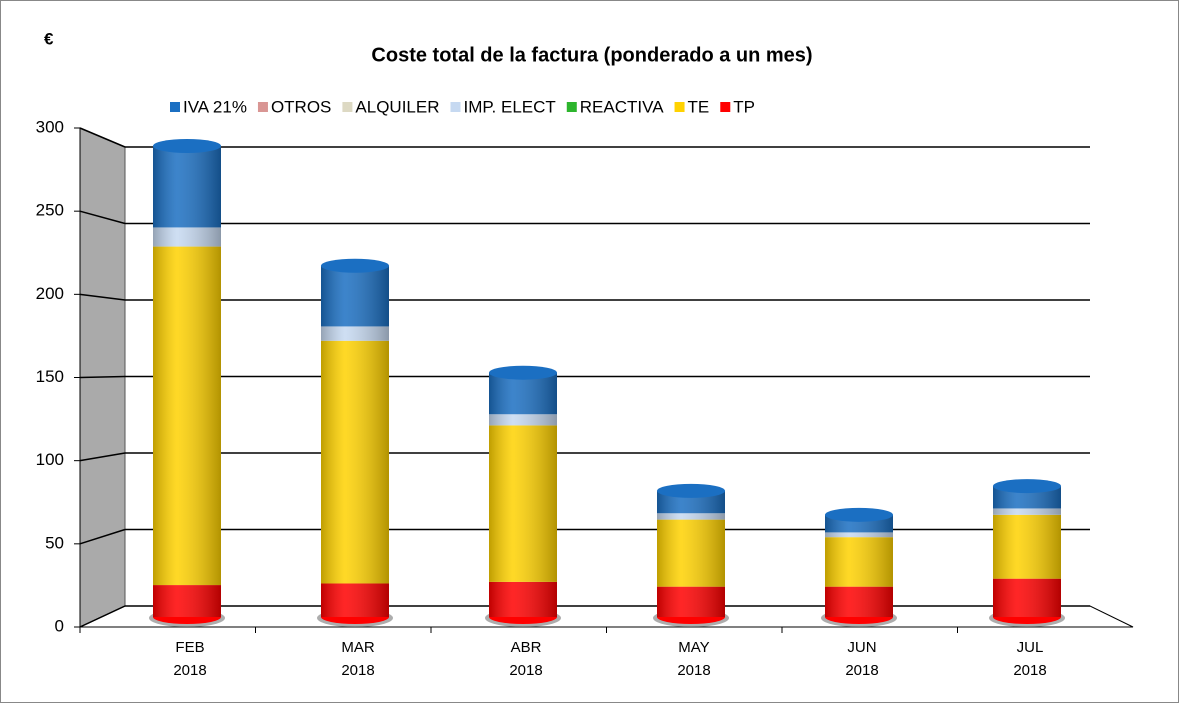 This screenshot has width=1180, height=704. Describe the element at coordinates (215, 106) in the screenshot. I see `legend-label: IVA 21%` at that location.